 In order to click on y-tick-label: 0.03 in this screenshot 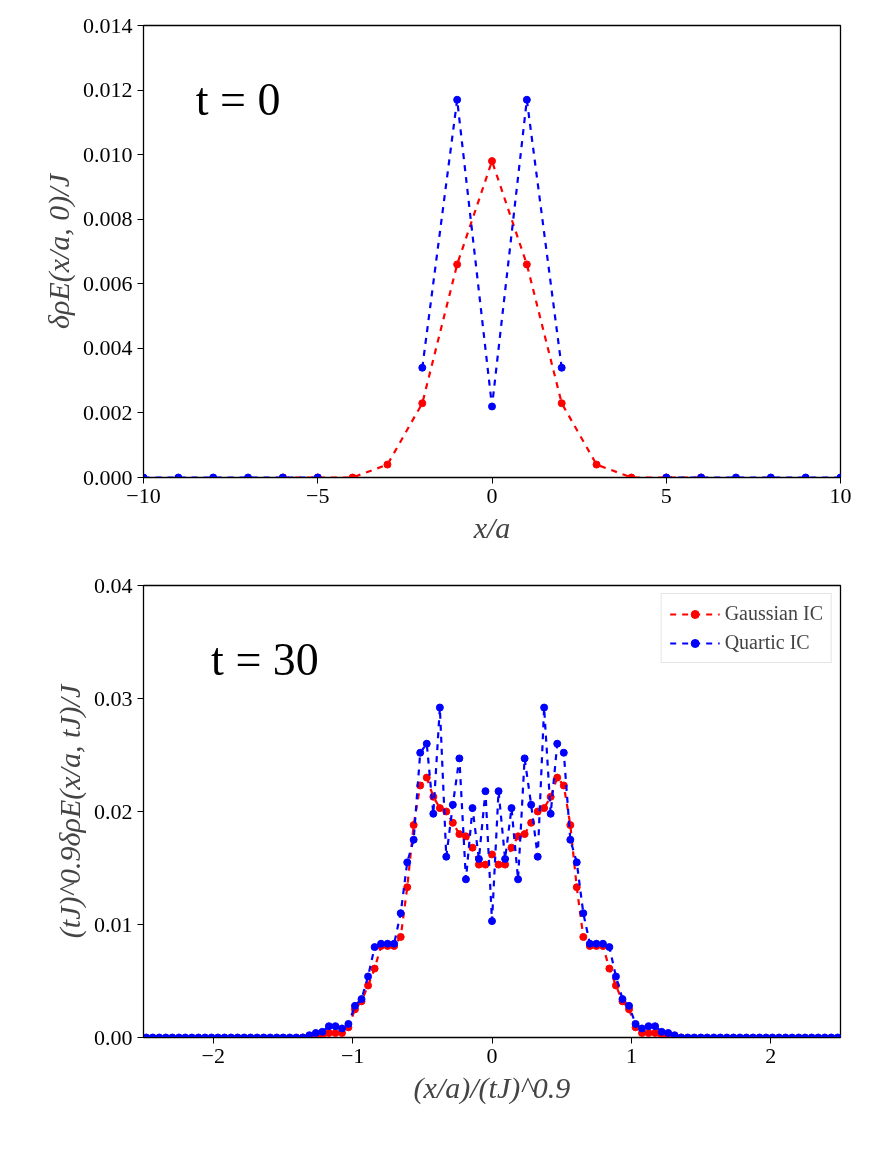, I will do `click(113, 698)`.